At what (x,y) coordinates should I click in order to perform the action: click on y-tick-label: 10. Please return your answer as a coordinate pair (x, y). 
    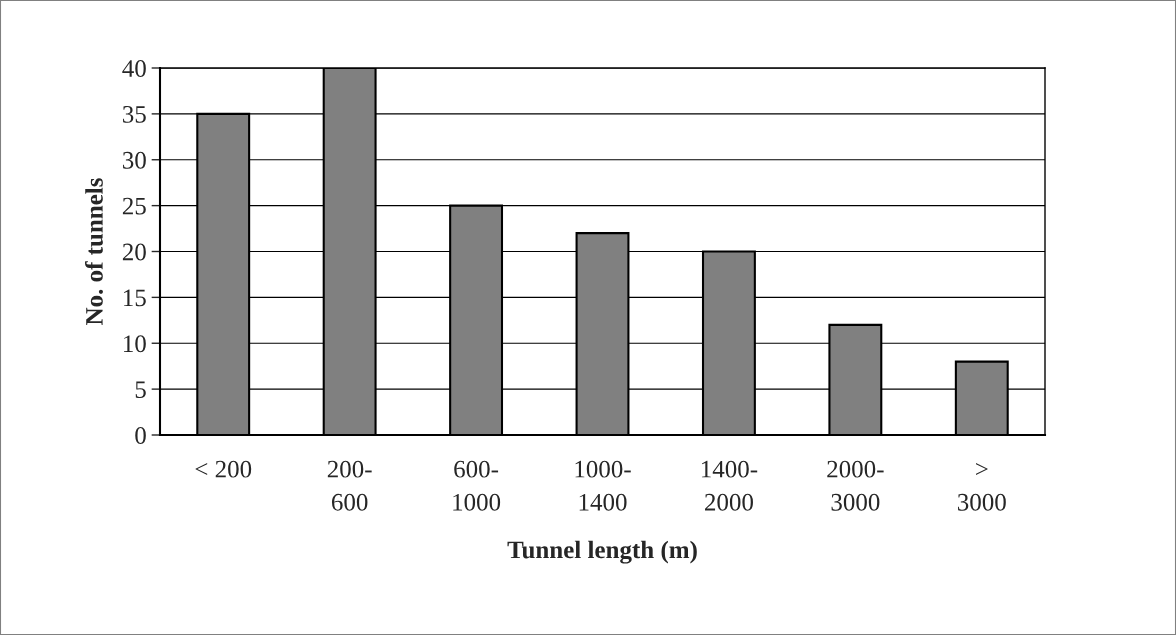
    Looking at the image, I should click on (135, 344).